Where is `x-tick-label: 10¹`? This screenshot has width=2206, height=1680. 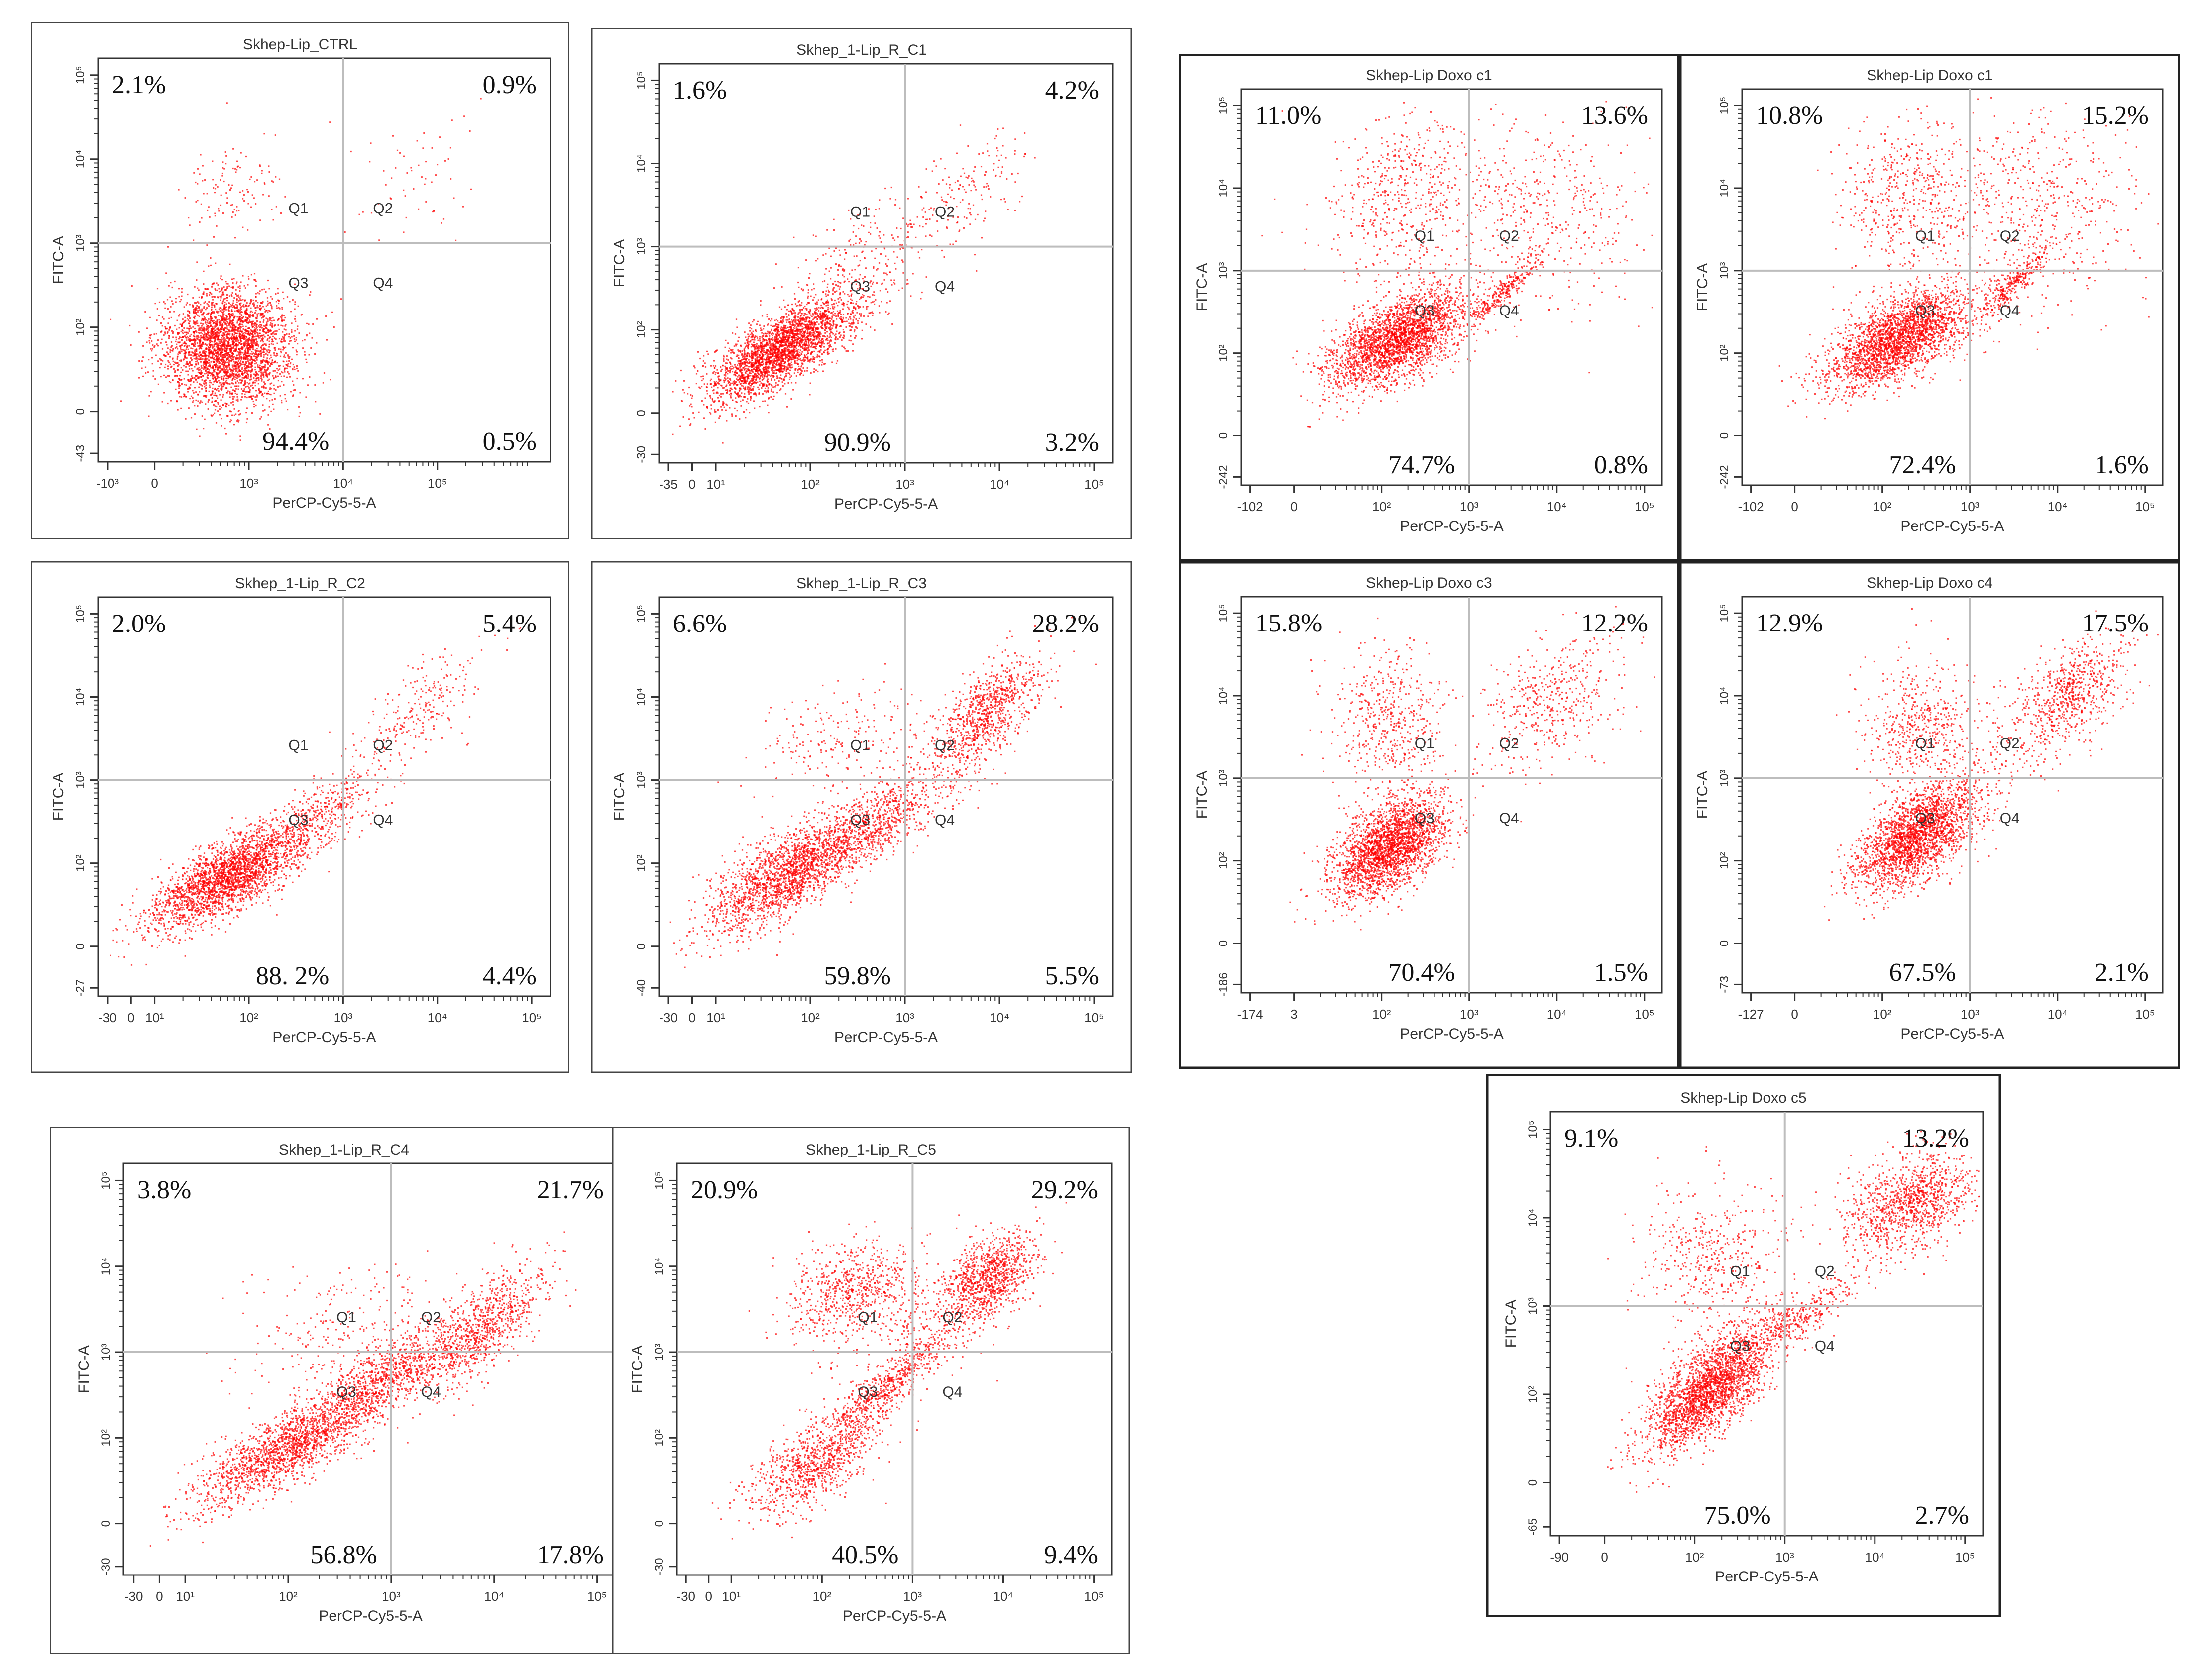 x-tick-label: 10¹ is located at coordinates (185, 1596).